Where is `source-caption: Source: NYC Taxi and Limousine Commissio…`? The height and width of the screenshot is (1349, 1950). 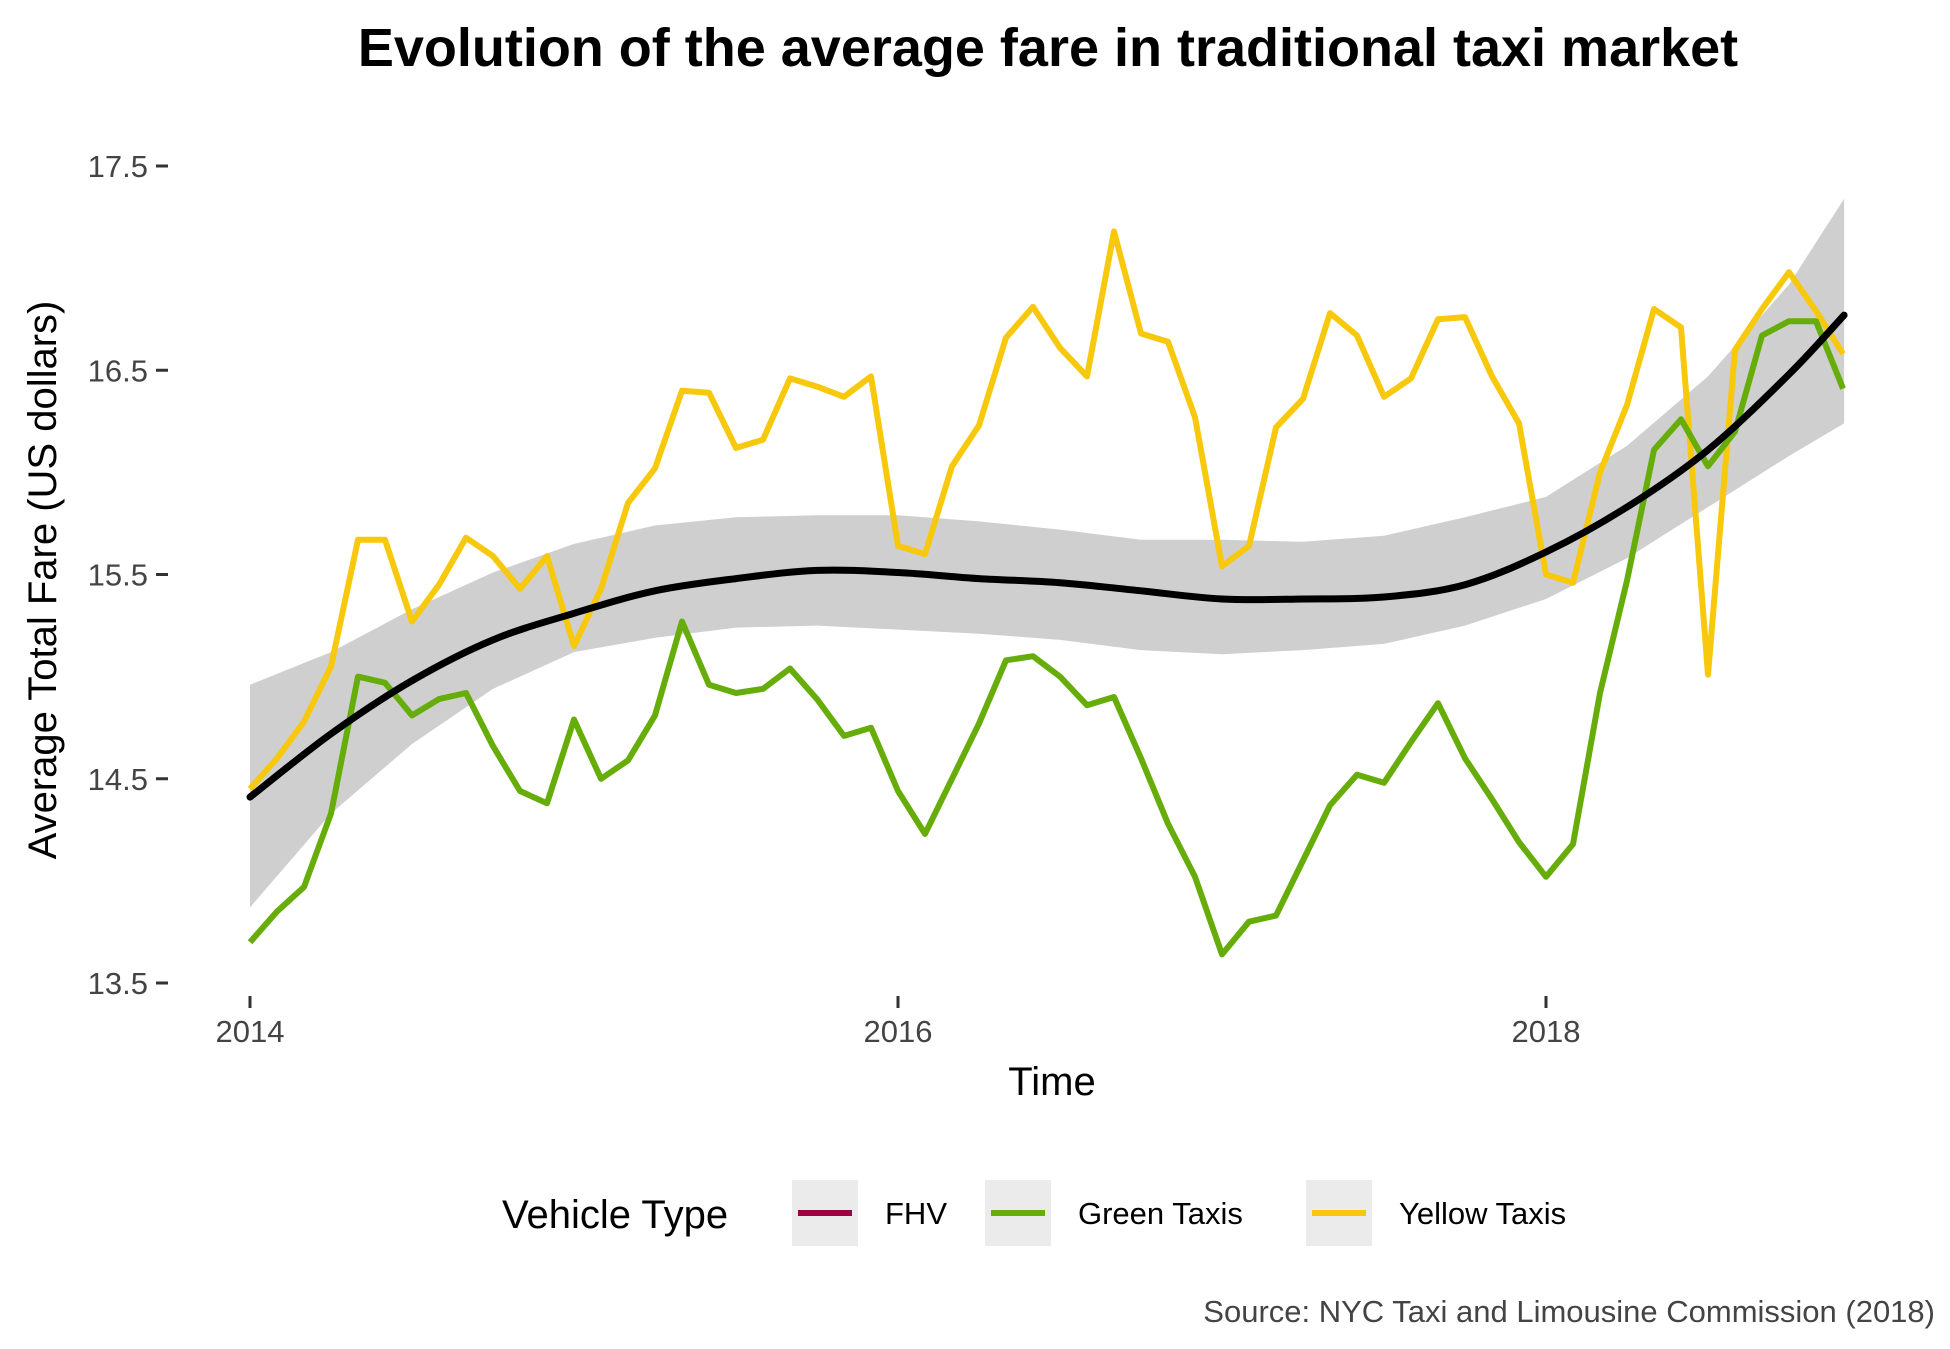 source-caption: Source: NYC Taxi and Limousine Commissio… is located at coordinates (1569, 1311).